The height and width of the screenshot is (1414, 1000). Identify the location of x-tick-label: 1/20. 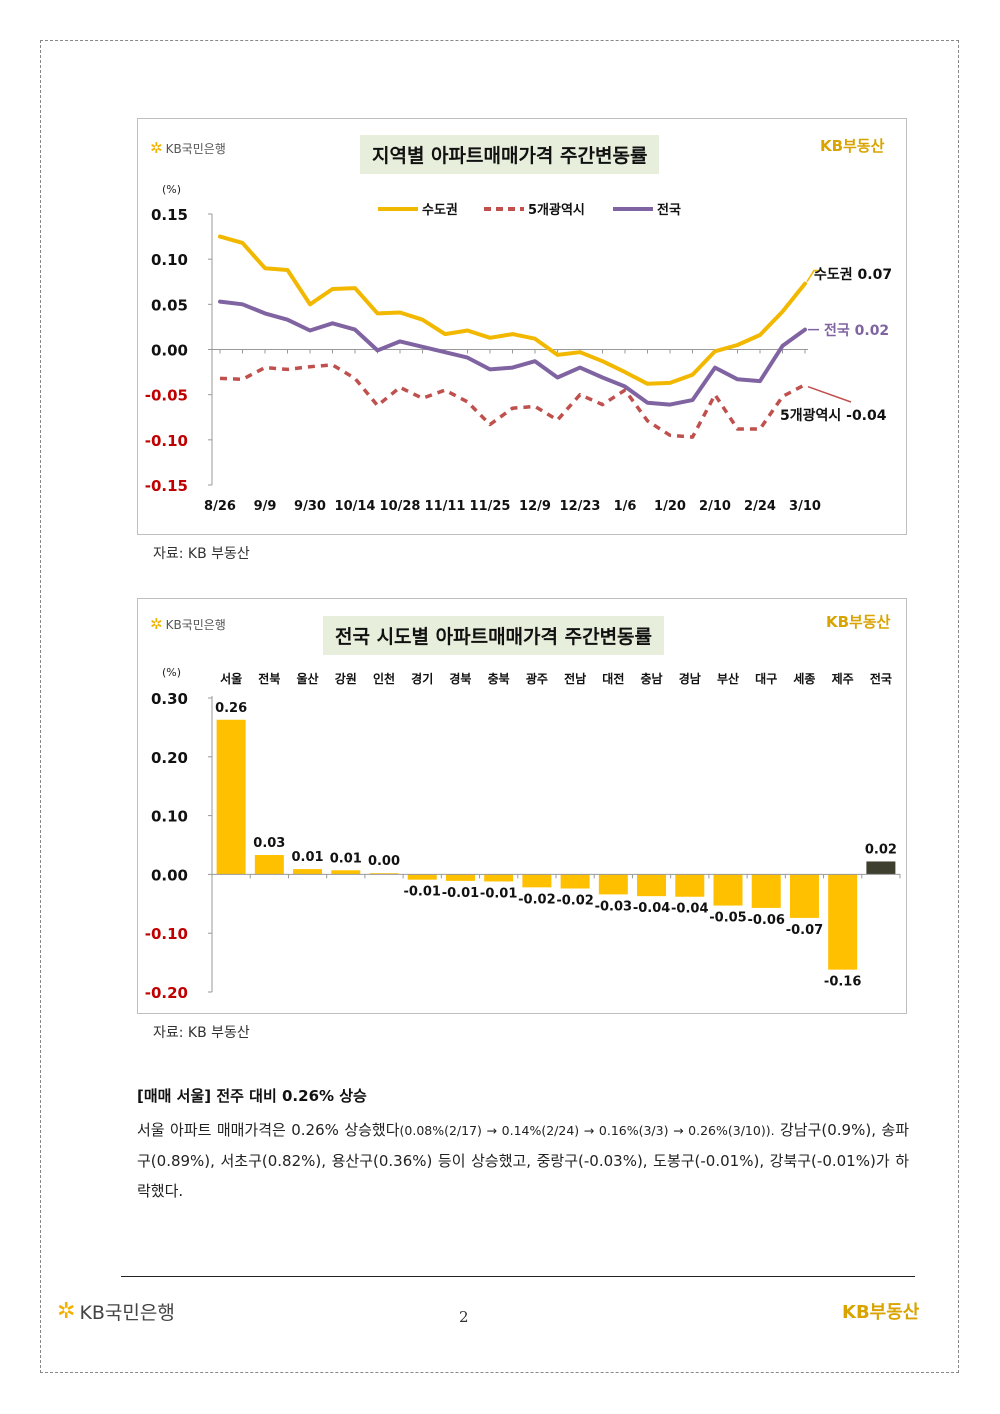
(670, 506).